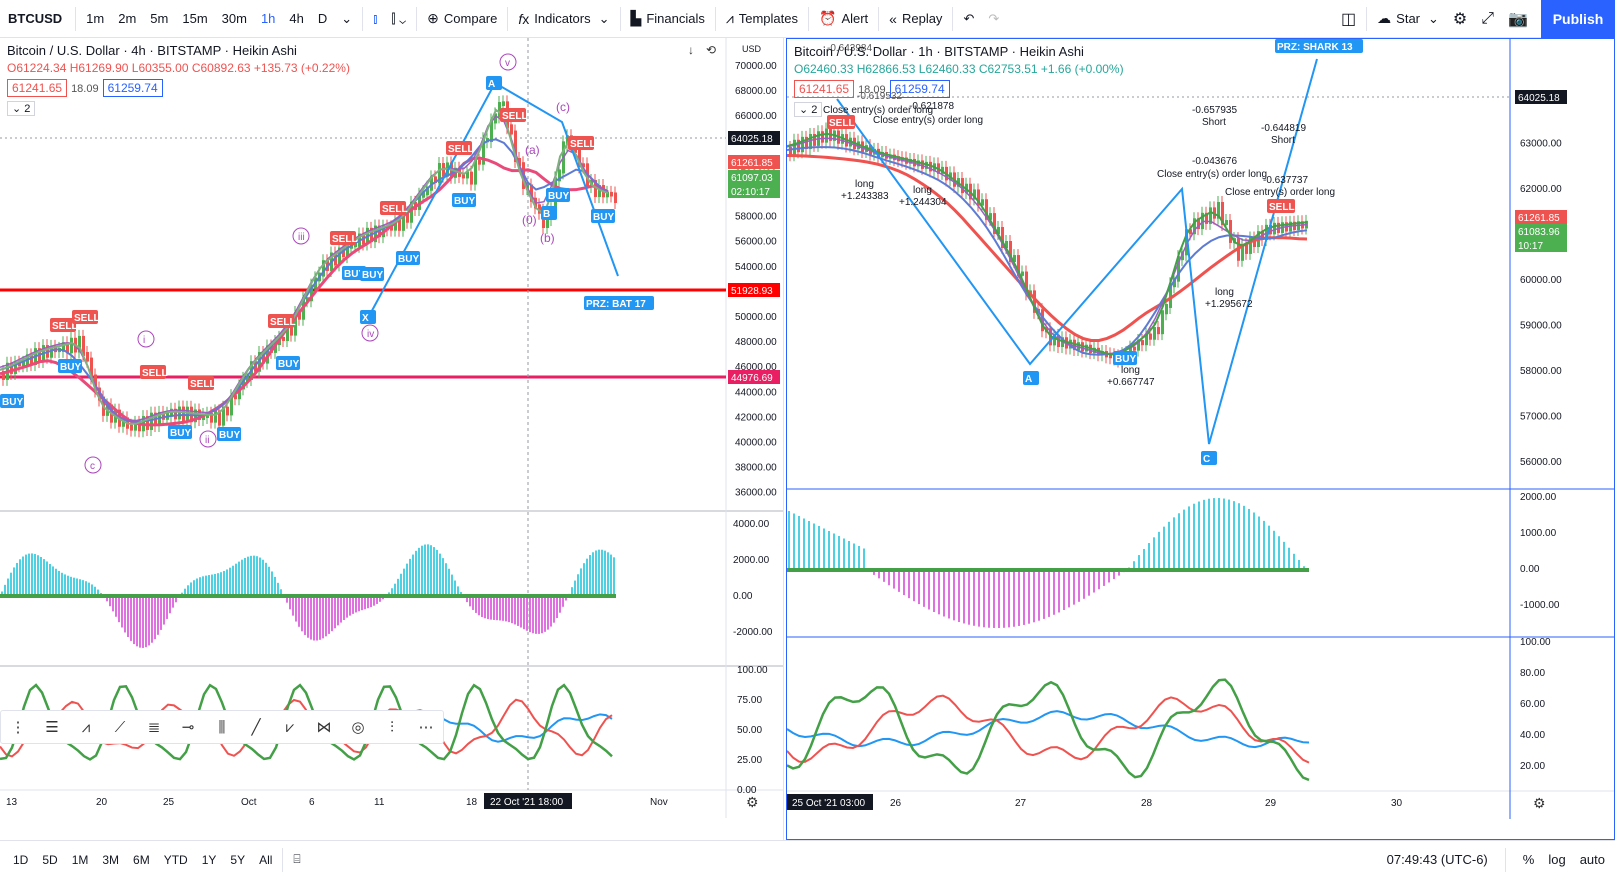 The width and height of the screenshot is (1615, 878). What do you see at coordinates (1518, 19) in the screenshot?
I see `camera-icon: 📷` at bounding box center [1518, 19].